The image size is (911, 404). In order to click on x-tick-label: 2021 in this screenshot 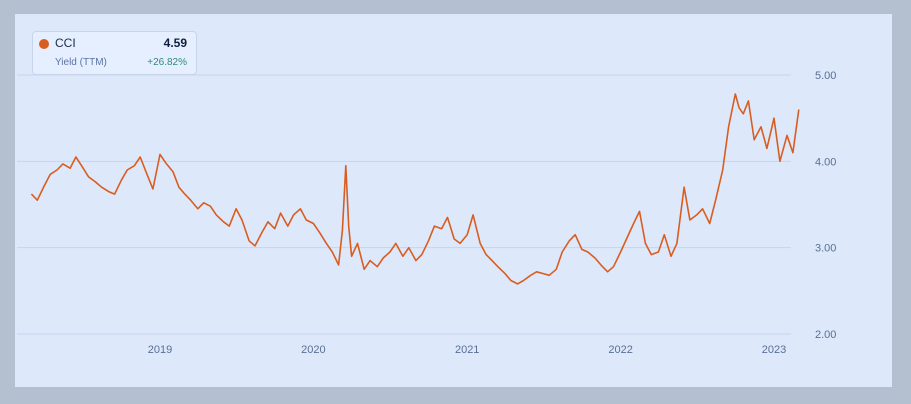, I will do `click(467, 350)`.